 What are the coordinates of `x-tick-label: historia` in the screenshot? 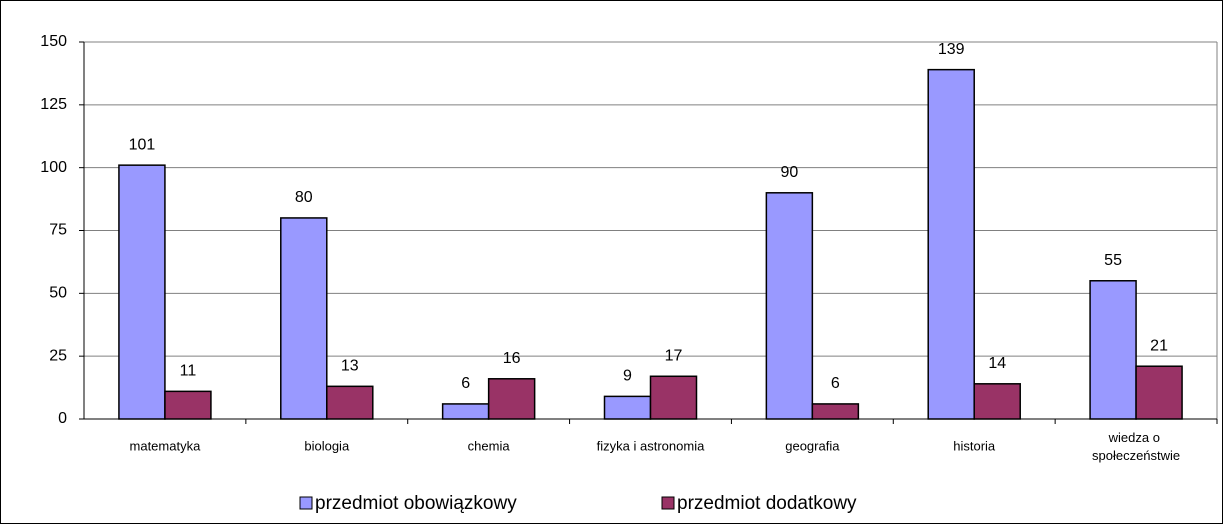 It's located at (974, 445).